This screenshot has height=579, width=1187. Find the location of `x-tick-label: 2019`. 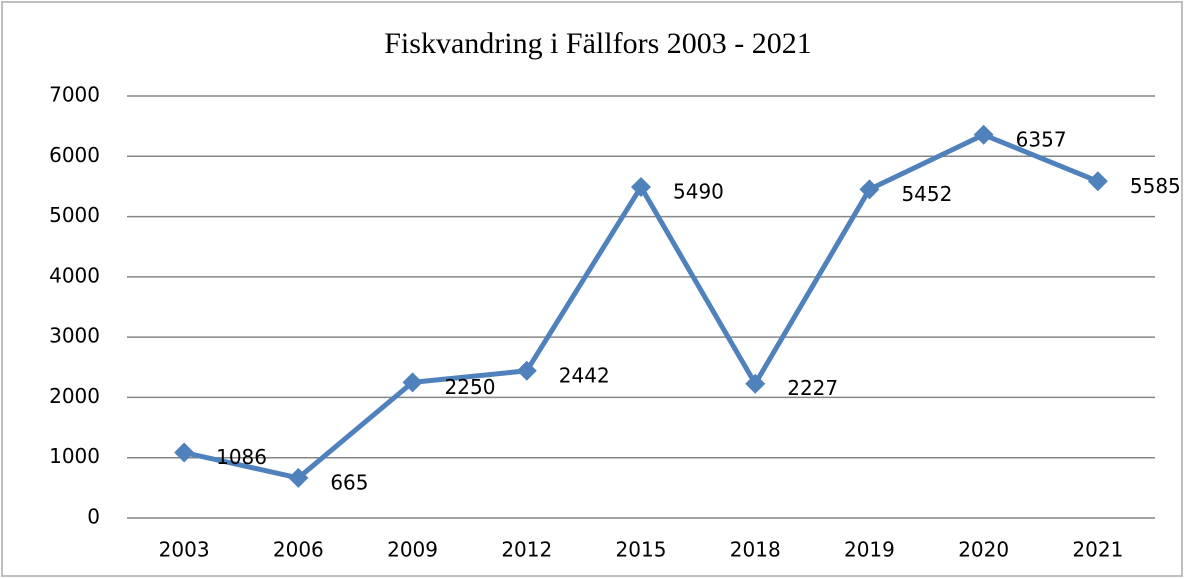

x-tick-label: 2019 is located at coordinates (869, 550).